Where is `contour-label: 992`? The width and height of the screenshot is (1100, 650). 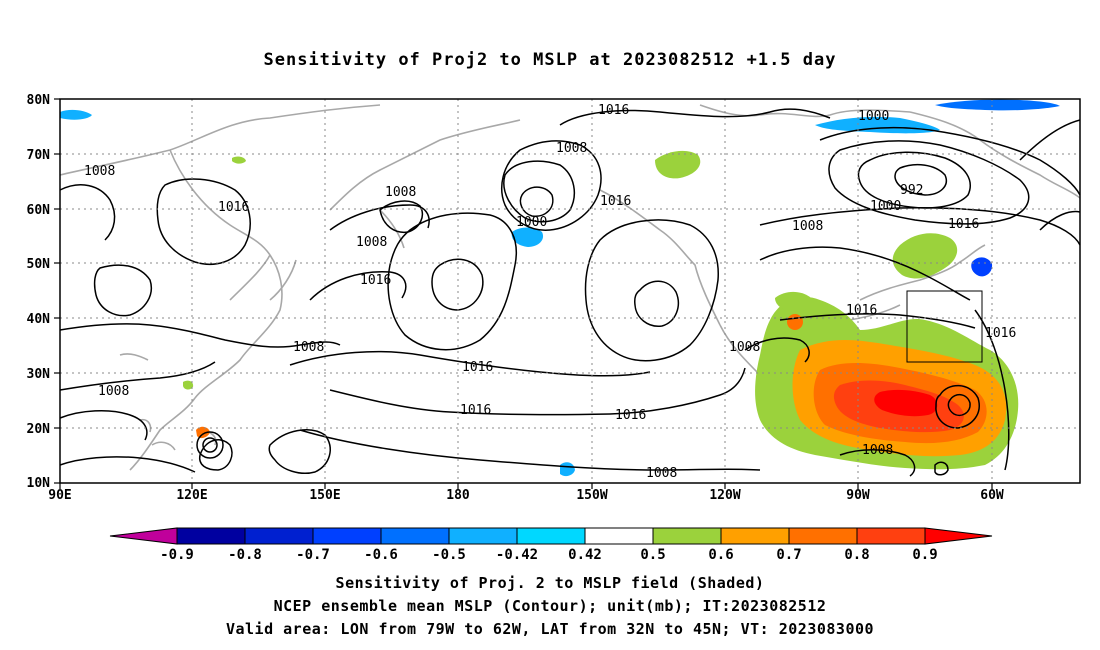 contour-label: 992 is located at coordinates (911, 190).